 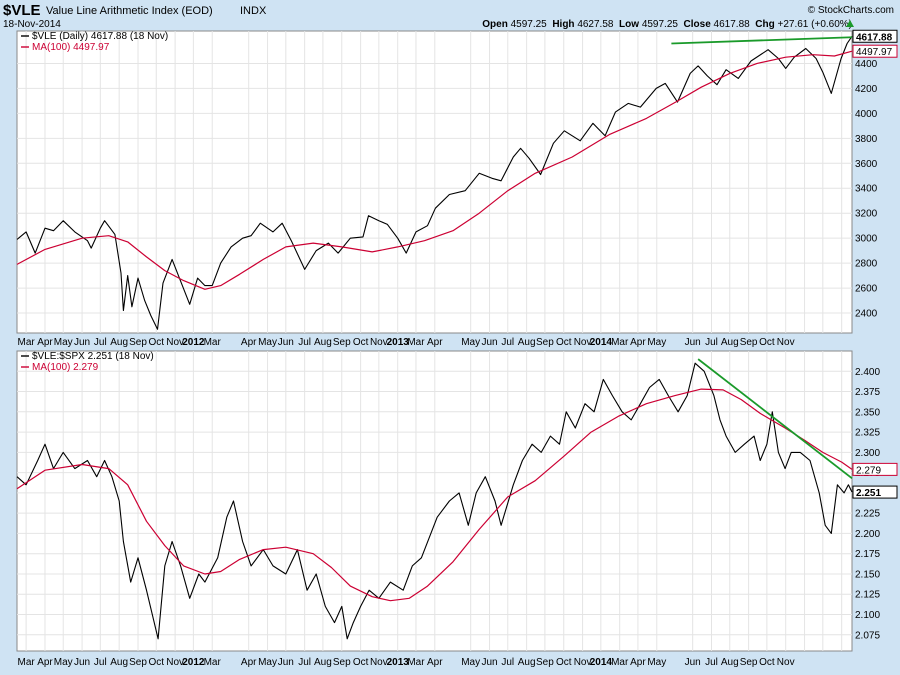 I want to click on symbol-title: $VLE, so click(x=22, y=10).